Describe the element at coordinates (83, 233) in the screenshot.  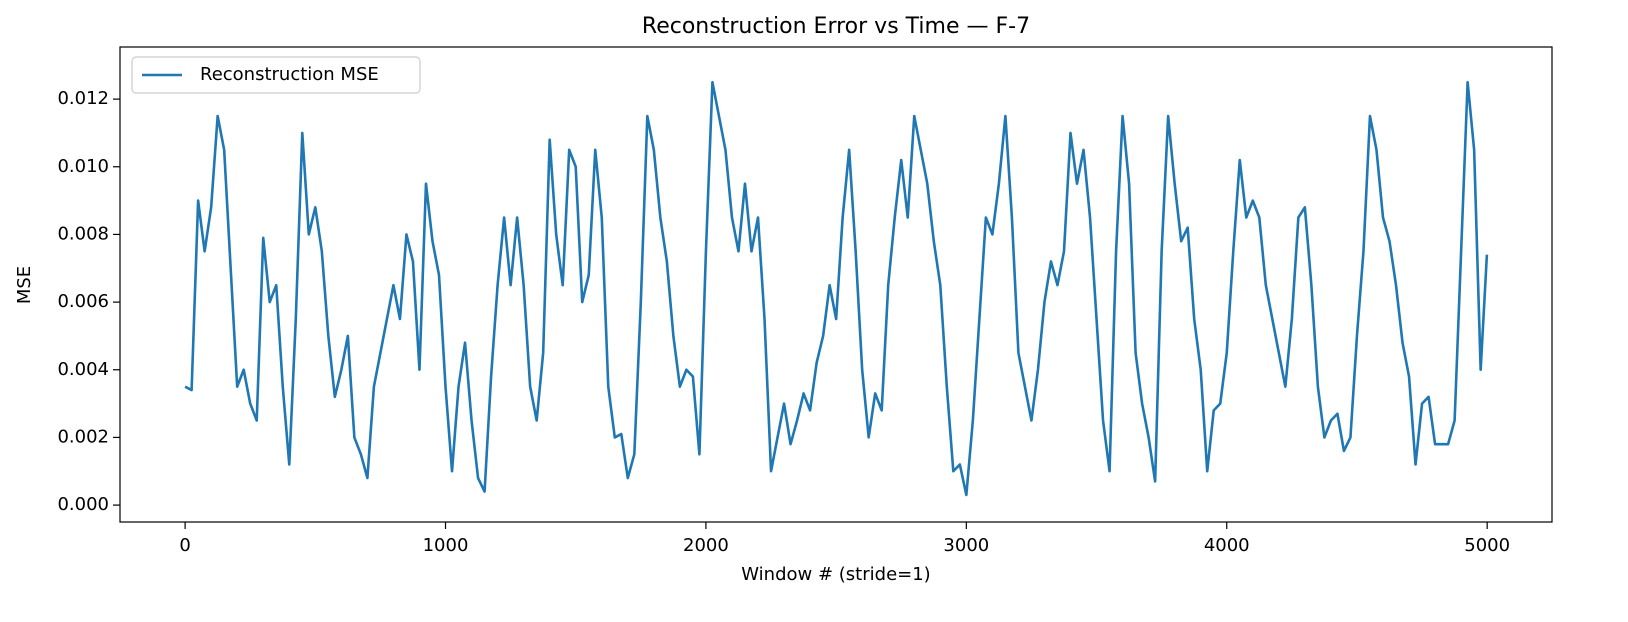
I see `y-tick-label: 0.008` at that location.